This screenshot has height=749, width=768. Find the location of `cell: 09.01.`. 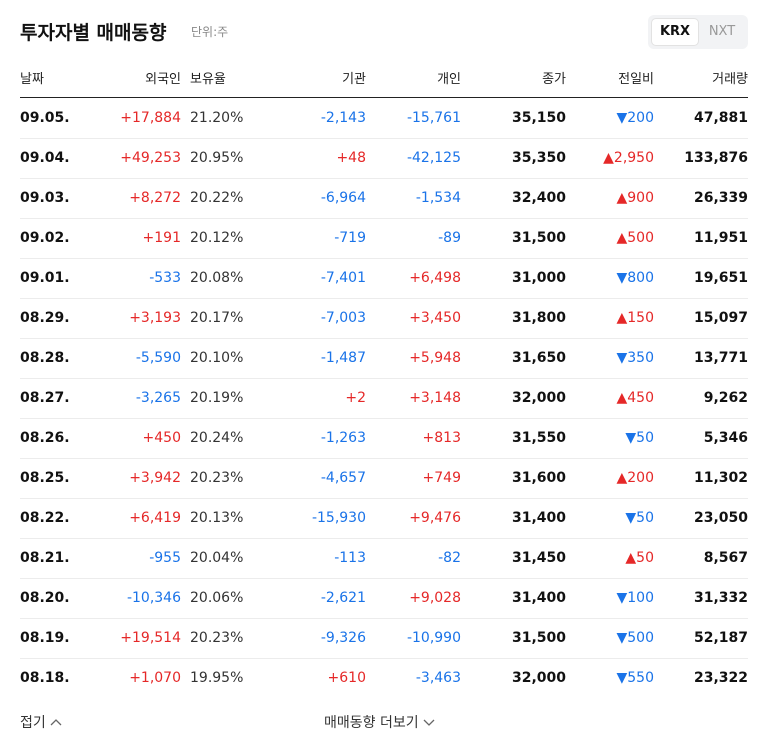

cell: 09.01. is located at coordinates (45, 278).